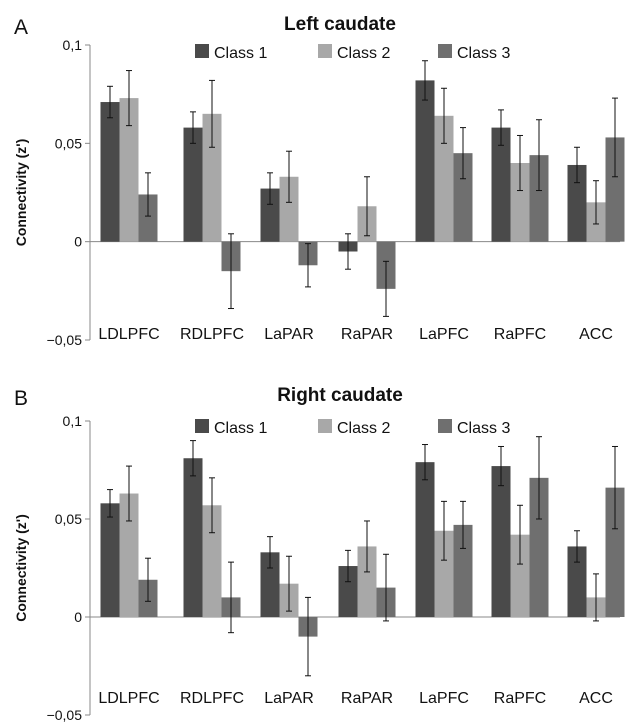 This screenshot has height=724, width=628. Describe the element at coordinates (340, 24) in the screenshot. I see `chart-title: Left caudate` at that location.